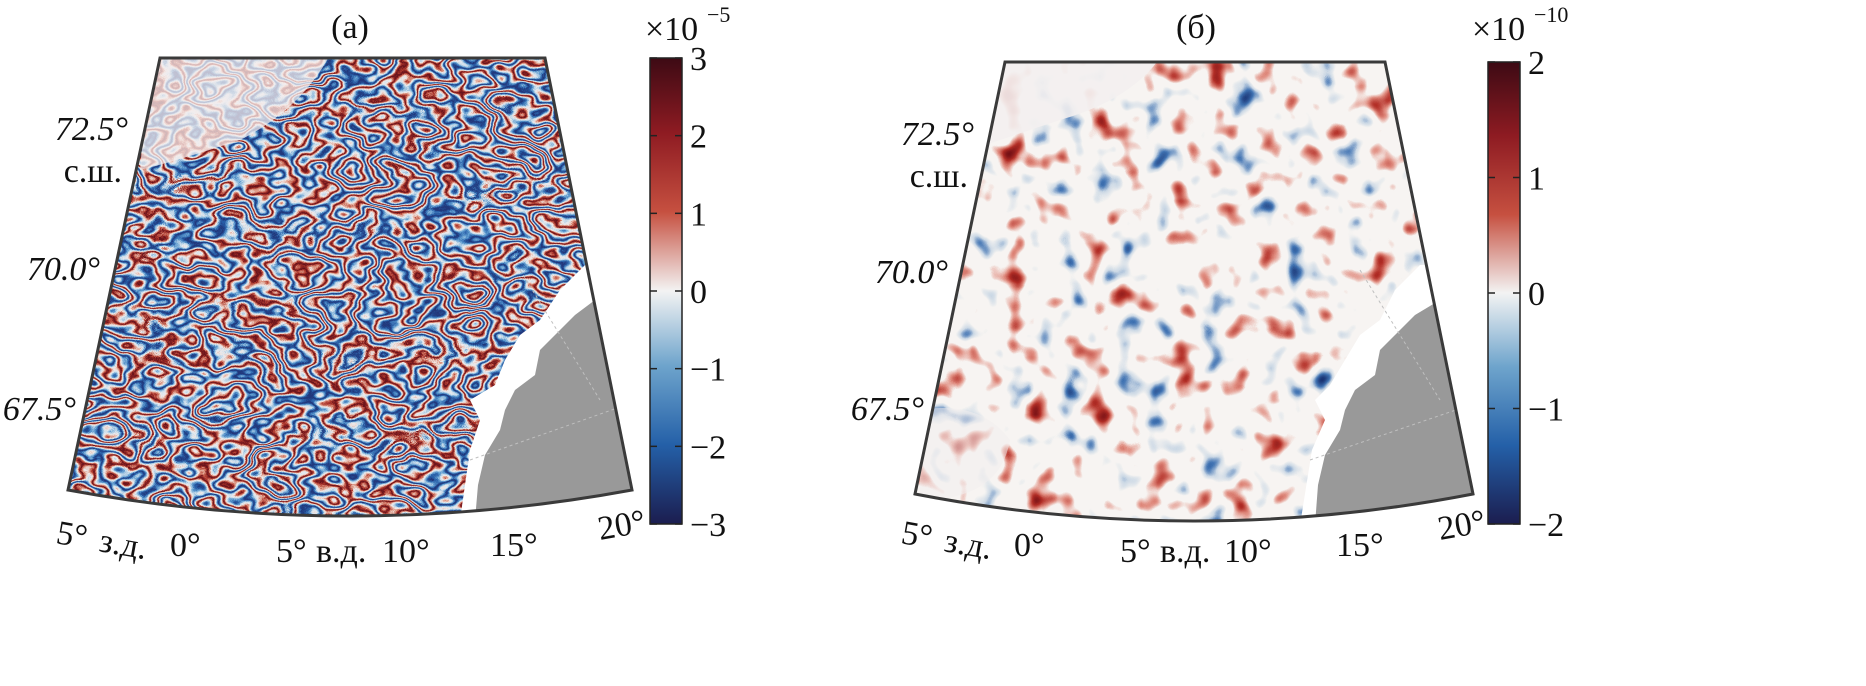 The height and width of the screenshot is (686, 1866). I want to click on panel-a-colorbar-tick-label: −1, so click(708, 370).